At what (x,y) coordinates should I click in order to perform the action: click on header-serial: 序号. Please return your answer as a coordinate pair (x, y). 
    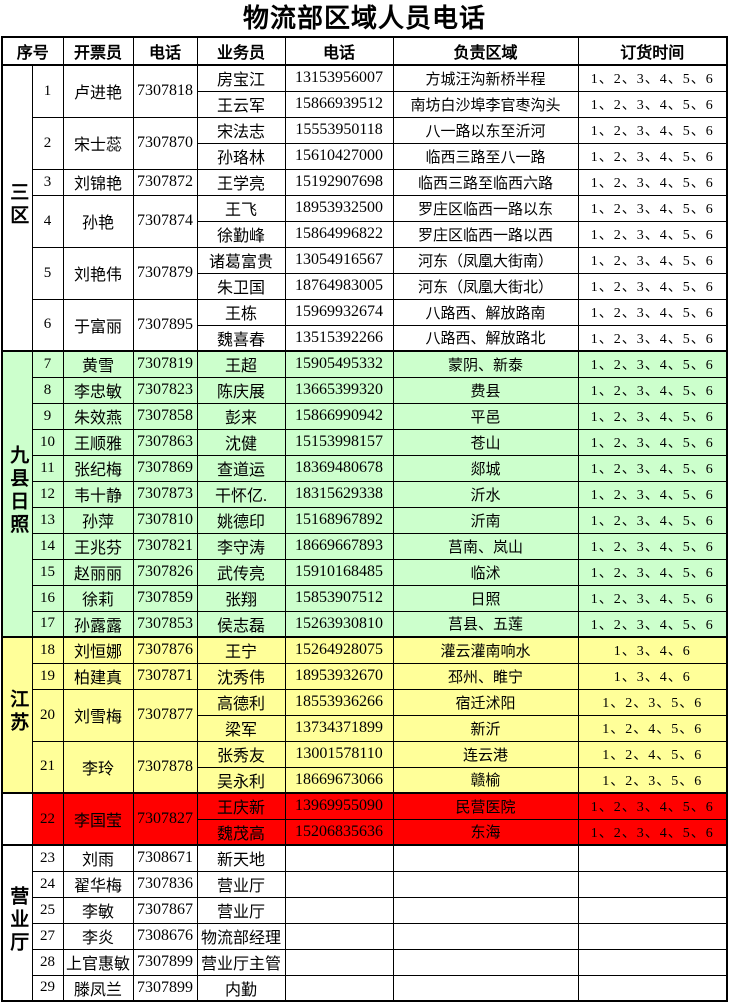
    Looking at the image, I should click on (32, 51).